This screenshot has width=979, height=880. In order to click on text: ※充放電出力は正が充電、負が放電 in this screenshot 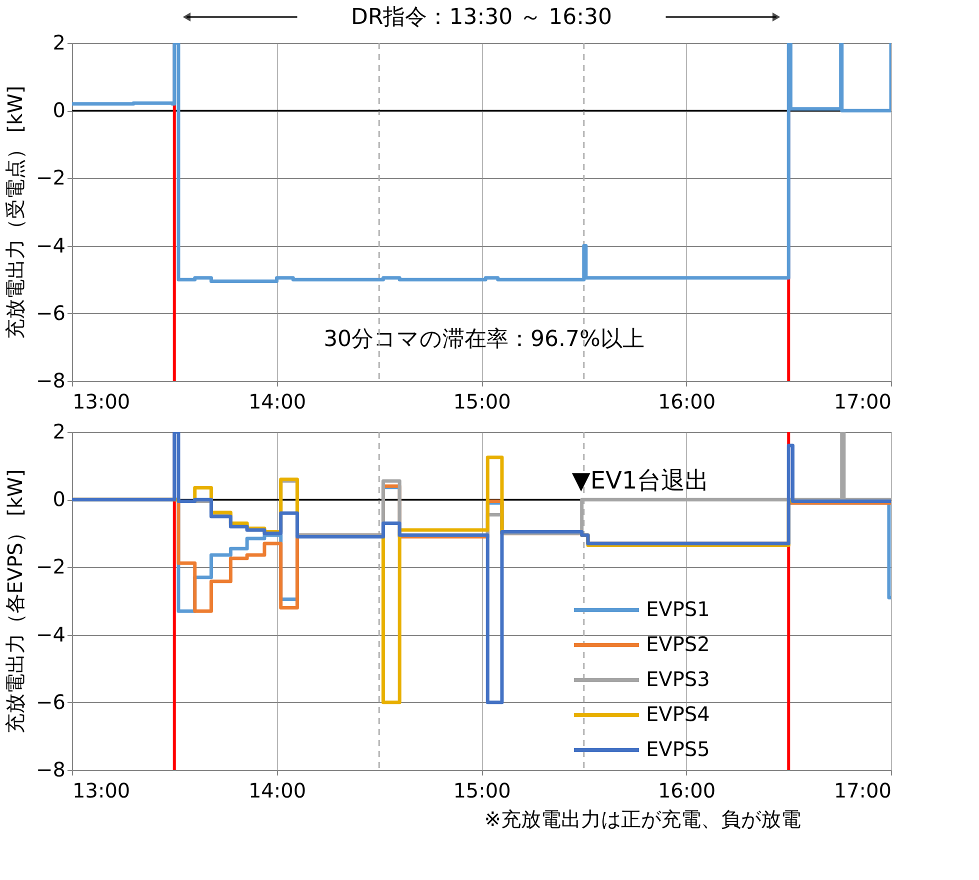, I will do `click(642, 819)`.